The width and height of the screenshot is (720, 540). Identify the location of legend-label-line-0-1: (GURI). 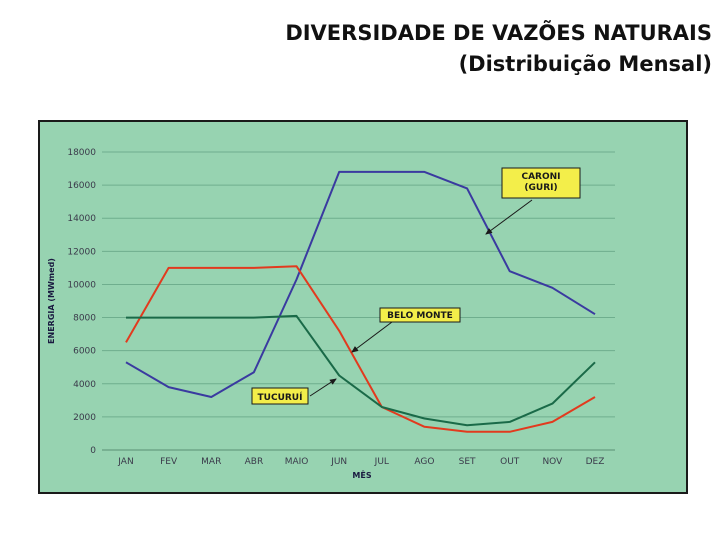
(540, 188).